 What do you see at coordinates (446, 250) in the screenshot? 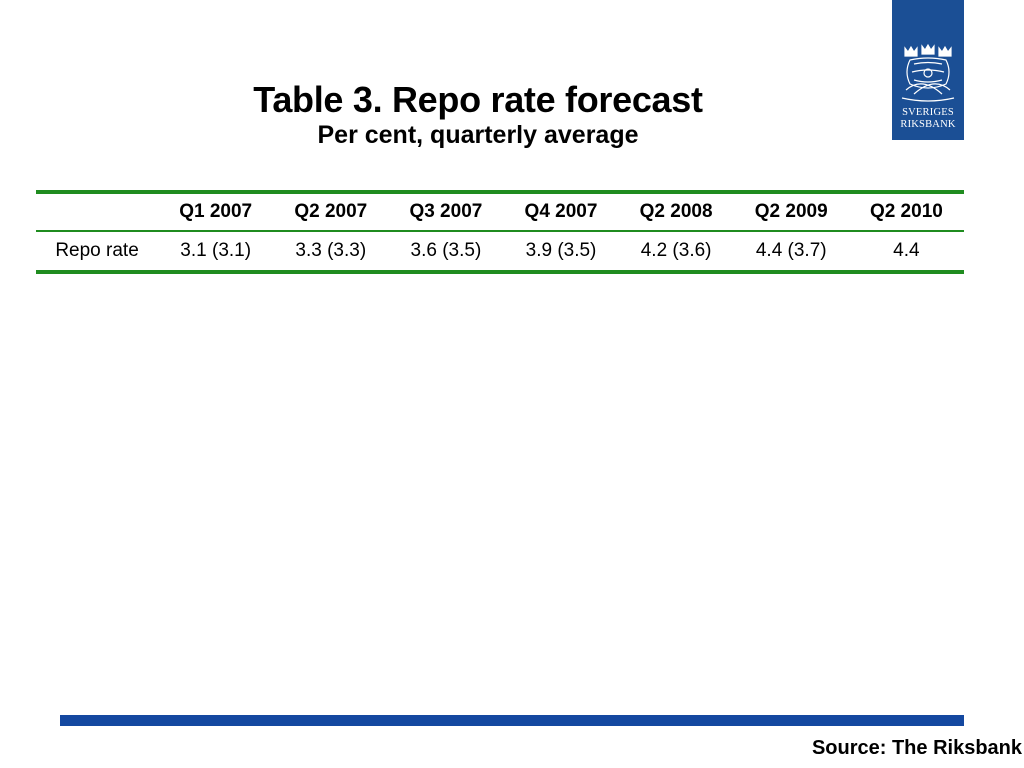
I see `table-cell: 3.6 (3.5)` at bounding box center [446, 250].